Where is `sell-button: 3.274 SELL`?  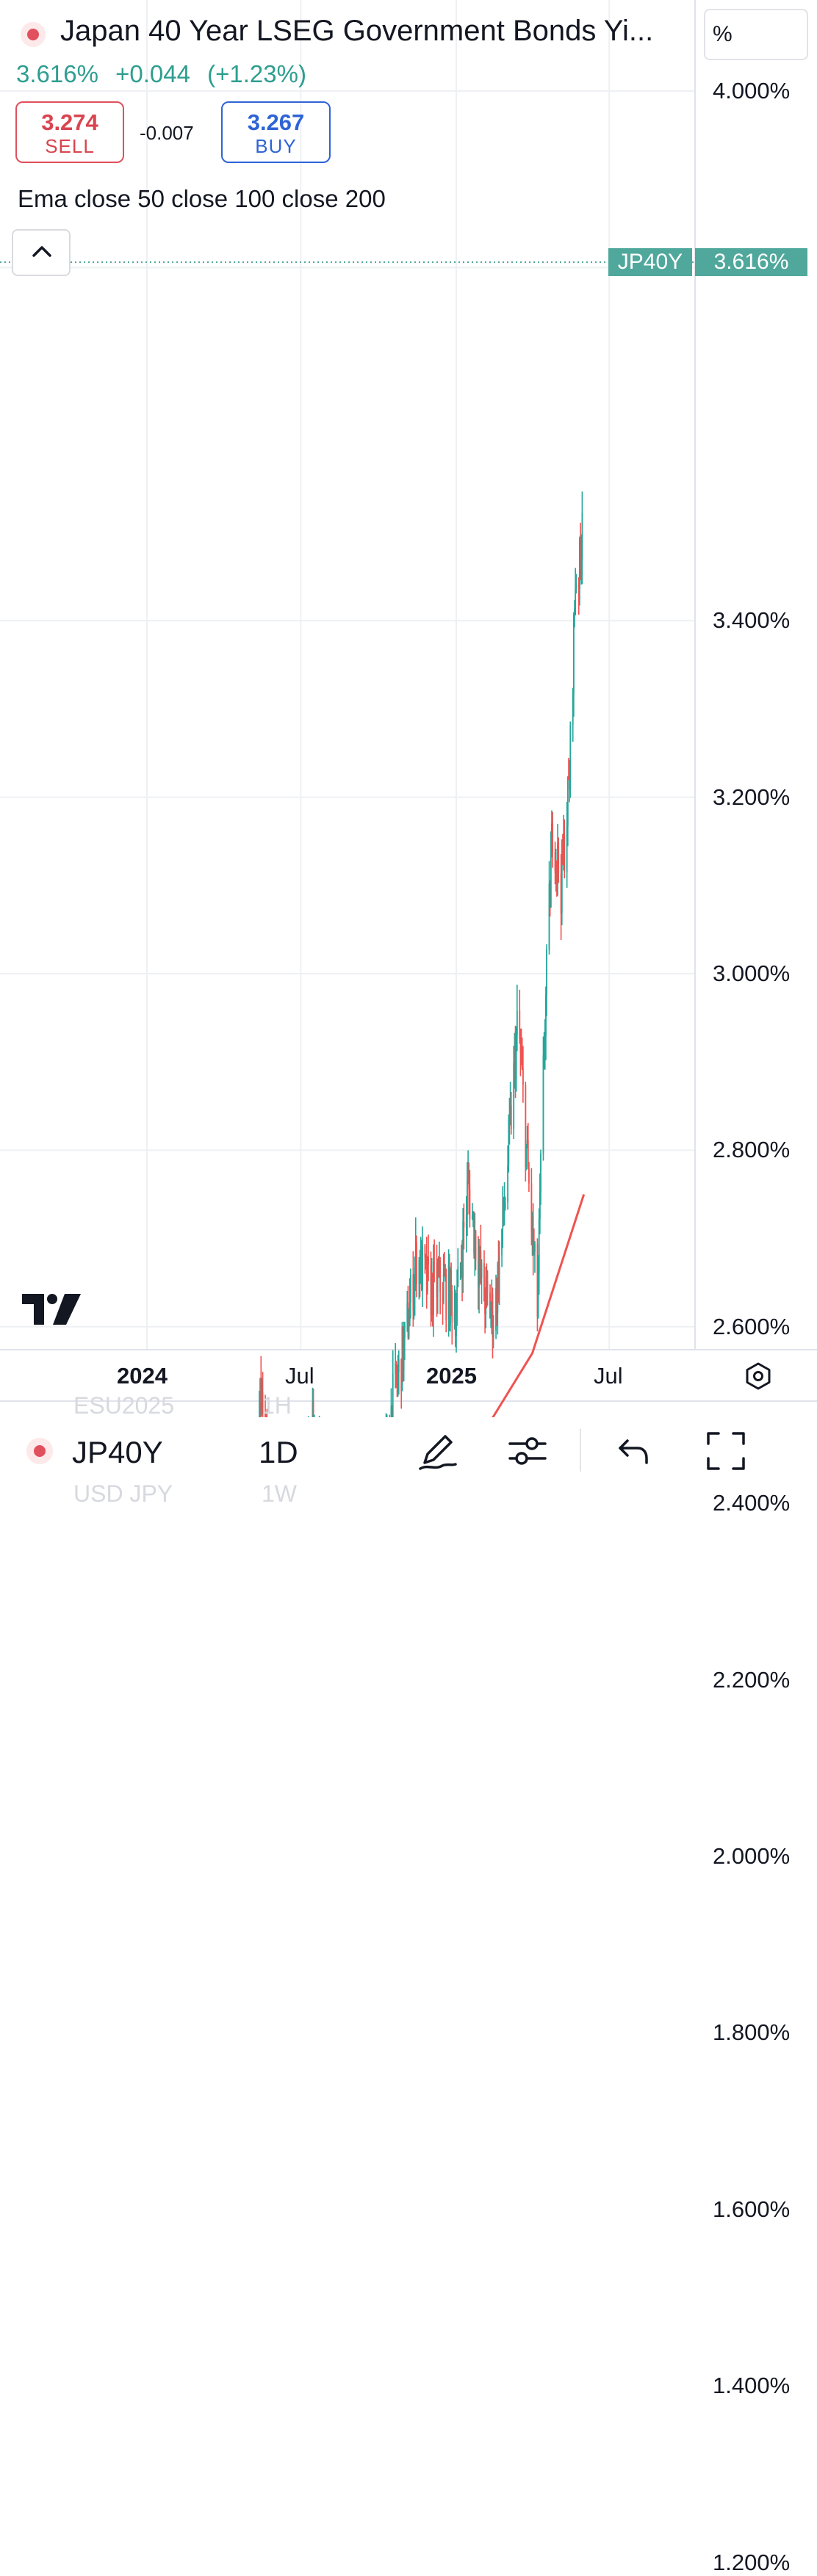
sell-button: 3.274 SELL is located at coordinates (69, 132).